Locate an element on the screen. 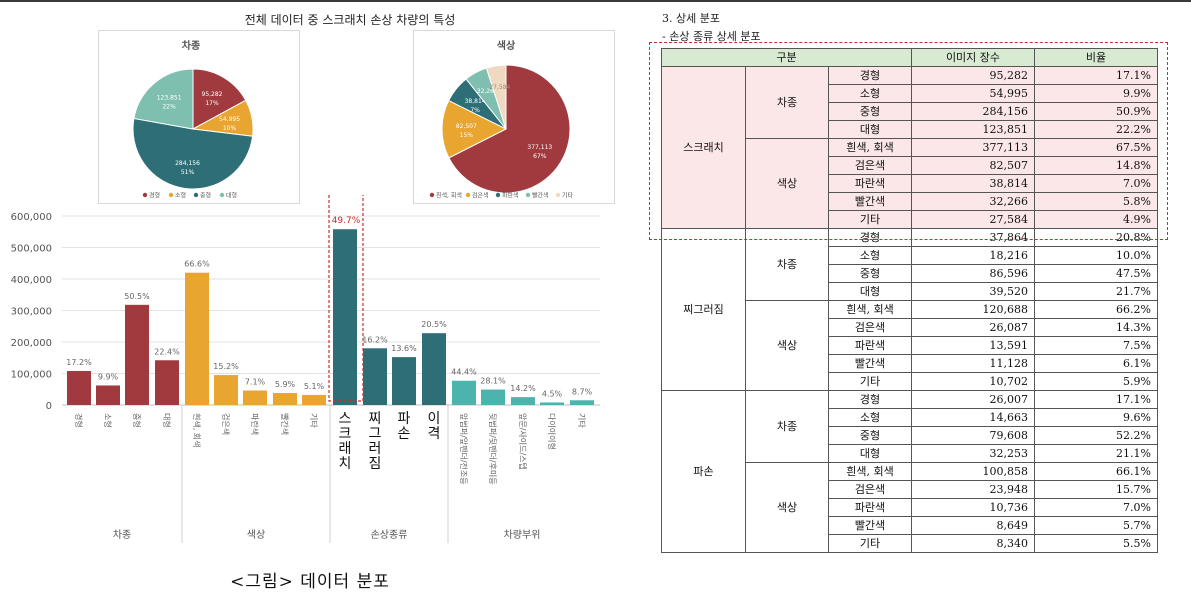  image-count-cell: 27,584 is located at coordinates (973, 220).